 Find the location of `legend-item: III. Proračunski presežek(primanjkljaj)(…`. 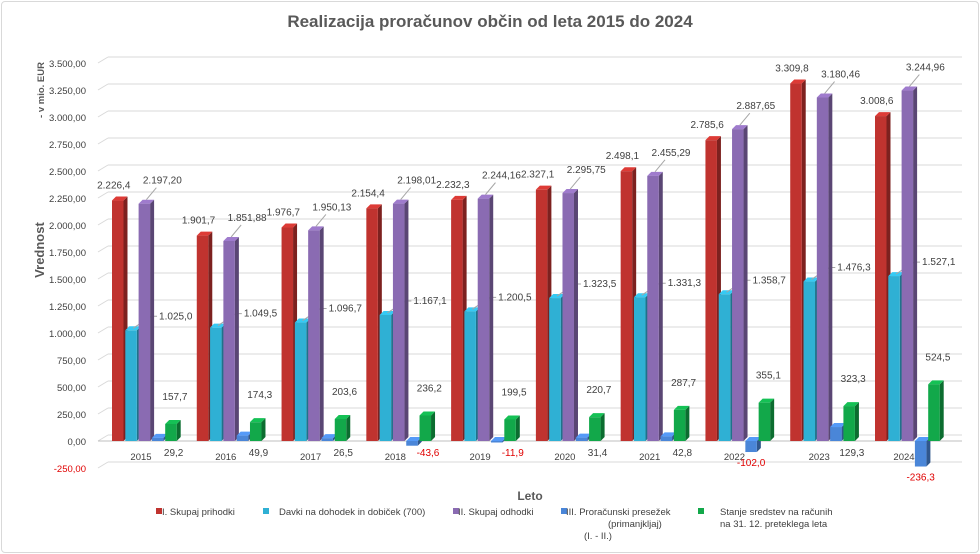

legend-item: III. Proračunski presežek(primanjkljaj)(… is located at coordinates (616, 524).